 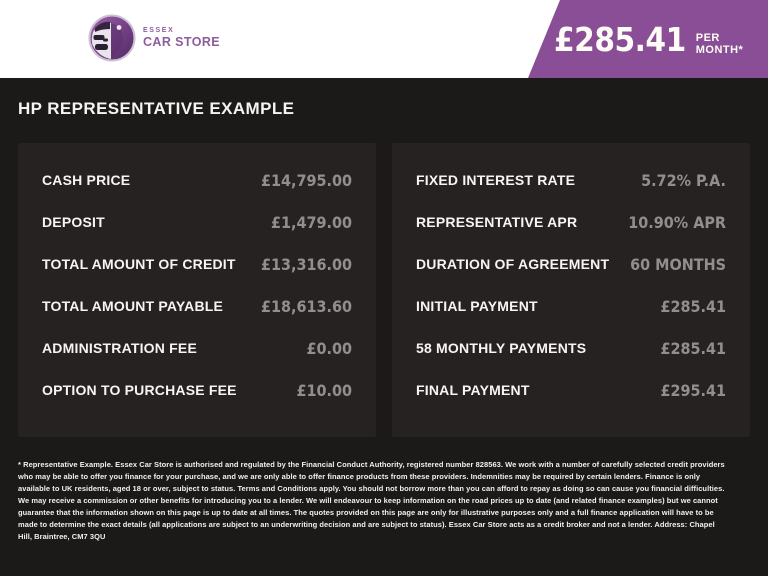 I want to click on finance-value: 5.72% P.A., so click(x=683, y=180).